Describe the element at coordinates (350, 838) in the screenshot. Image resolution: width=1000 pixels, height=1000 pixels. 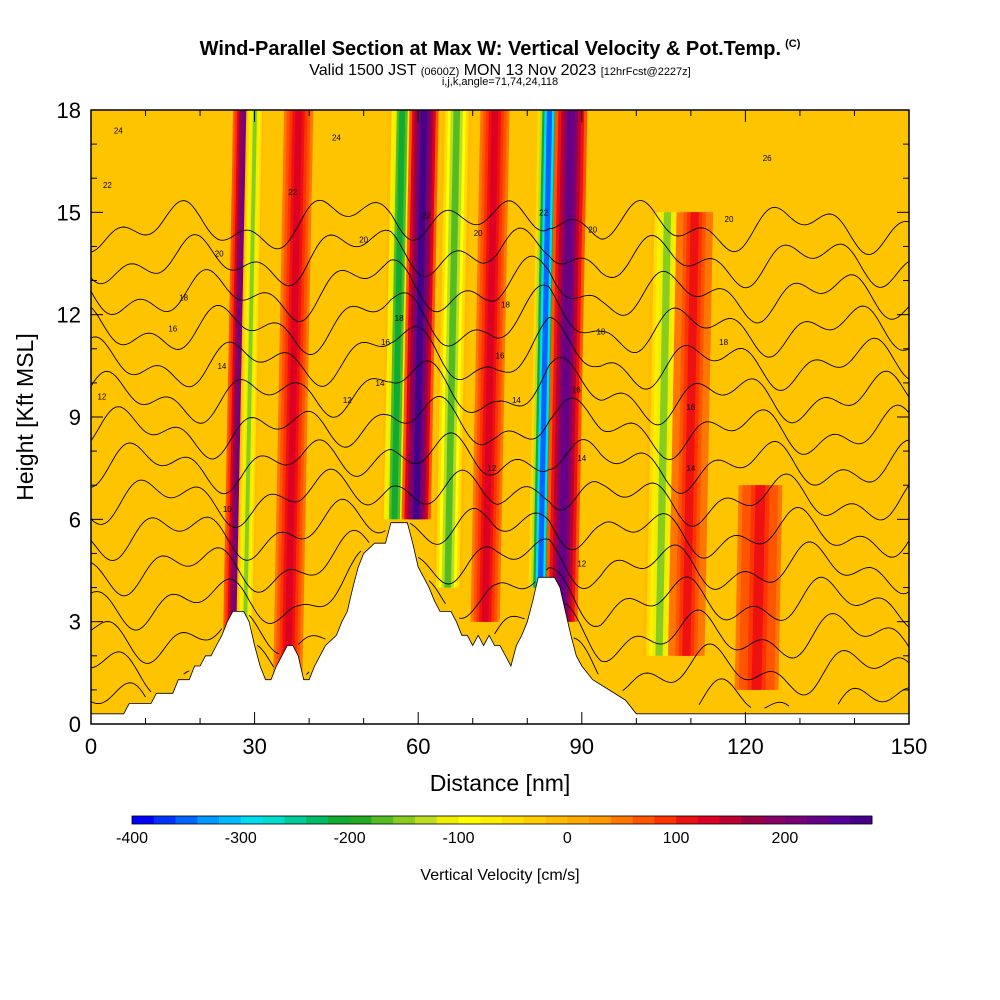
I see `colorbar-tick-label: -200` at that location.